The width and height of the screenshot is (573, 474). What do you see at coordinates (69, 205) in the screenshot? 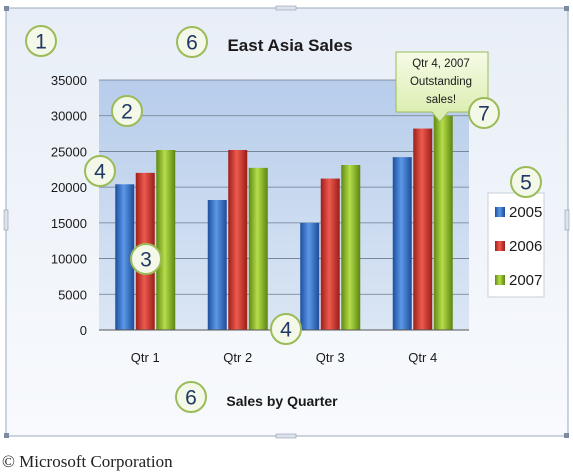
I see `y-axis-ticks: 35000 30000 25000 20000 15000 10000 5000 0` at bounding box center [69, 205].